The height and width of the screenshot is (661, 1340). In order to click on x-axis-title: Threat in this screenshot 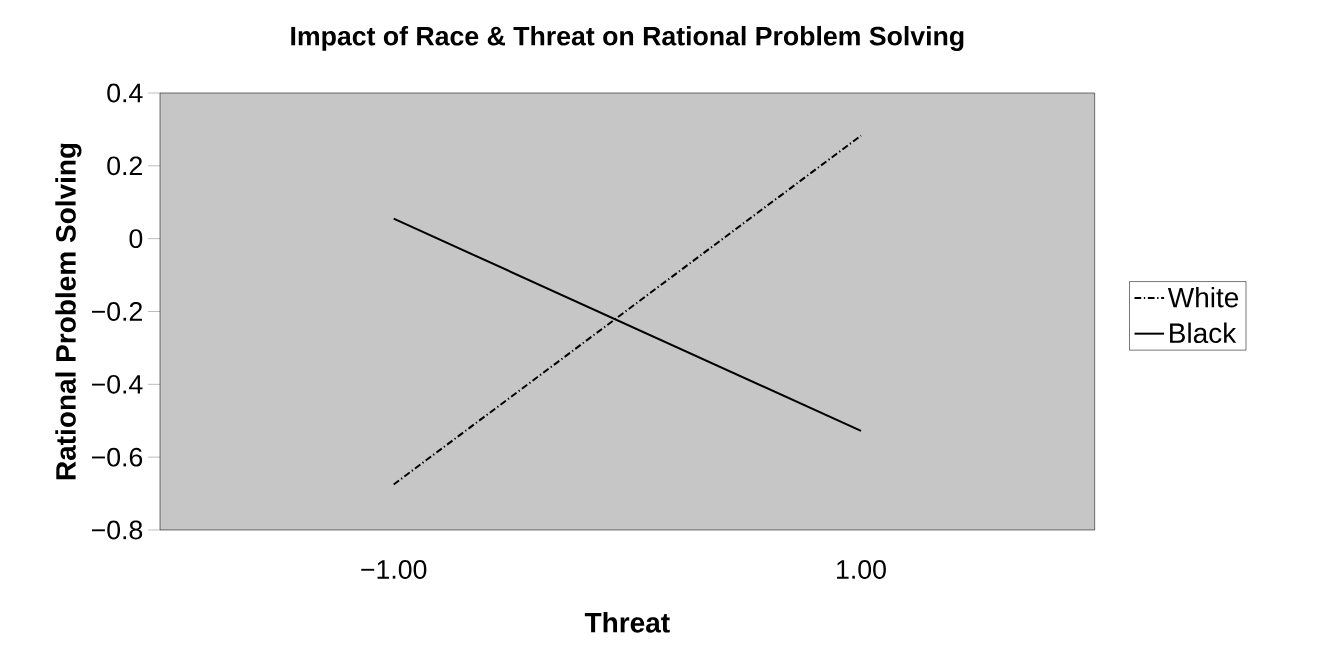, I will do `click(627, 622)`.